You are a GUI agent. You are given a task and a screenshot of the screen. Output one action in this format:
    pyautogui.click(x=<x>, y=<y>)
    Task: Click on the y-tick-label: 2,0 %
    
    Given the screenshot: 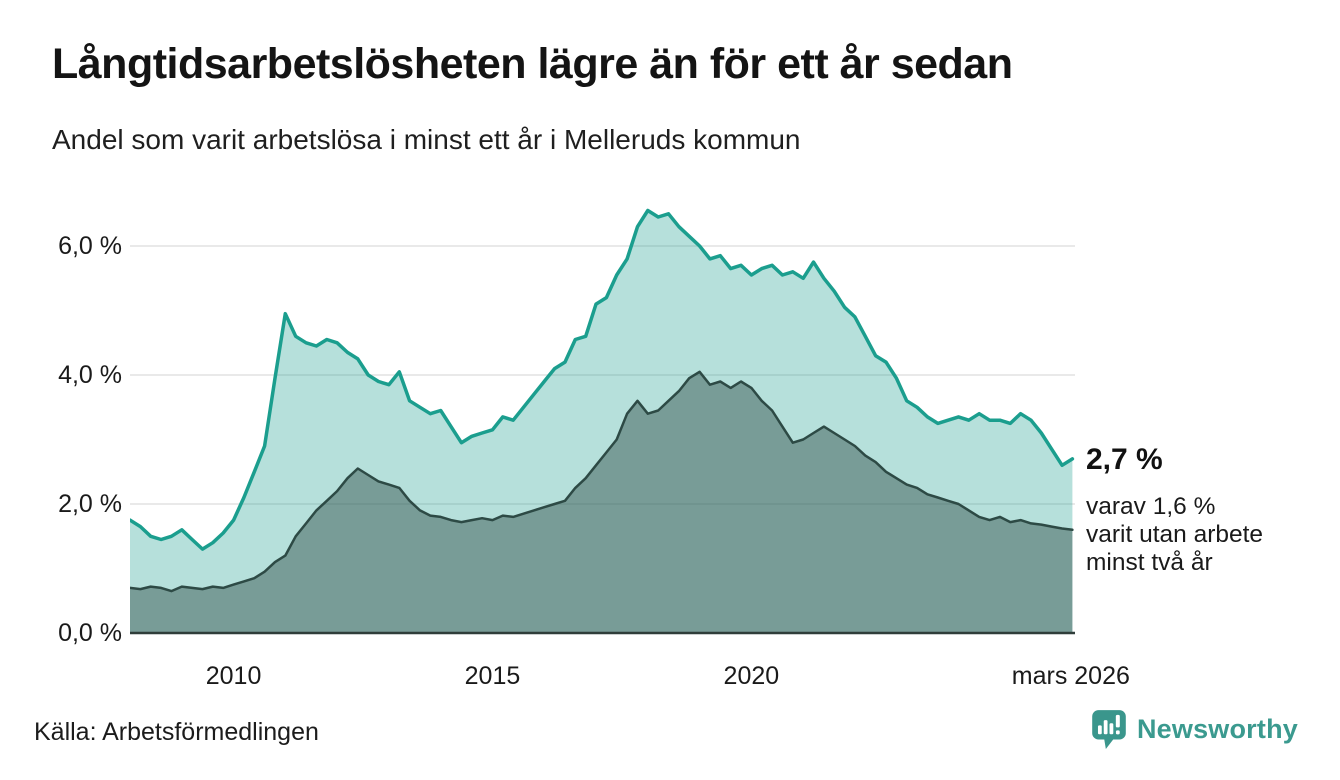 What is the action you would take?
    pyautogui.click(x=90, y=504)
    